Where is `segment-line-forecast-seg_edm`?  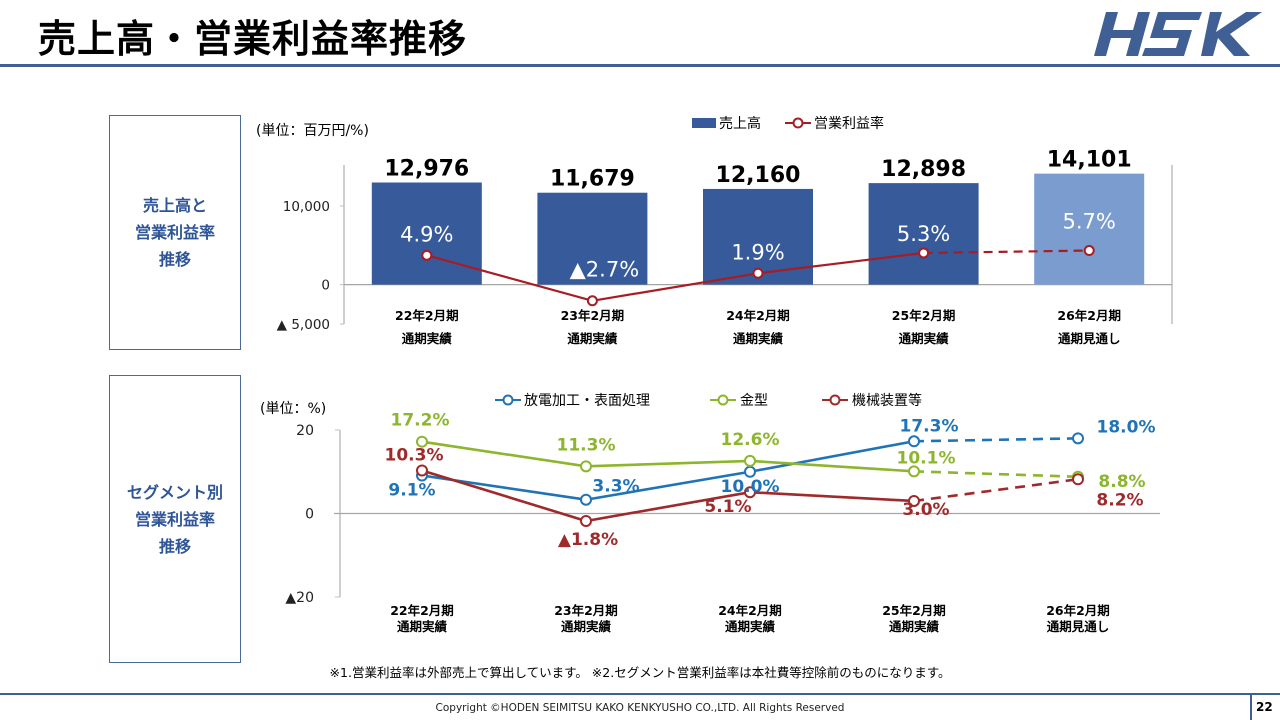
segment-line-forecast-seg_edm is located at coordinates (996, 440).